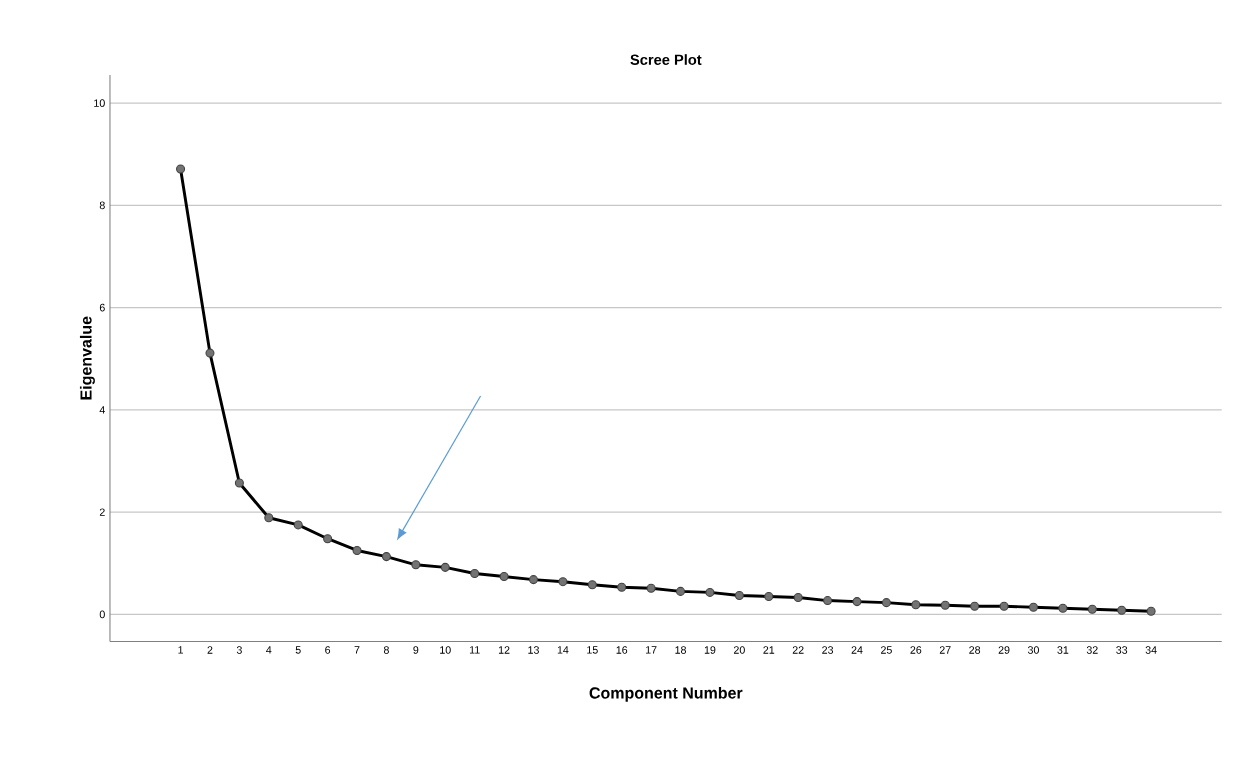 The image size is (1233, 782). What do you see at coordinates (945, 649) in the screenshot?
I see `x-tick-label: 27` at bounding box center [945, 649].